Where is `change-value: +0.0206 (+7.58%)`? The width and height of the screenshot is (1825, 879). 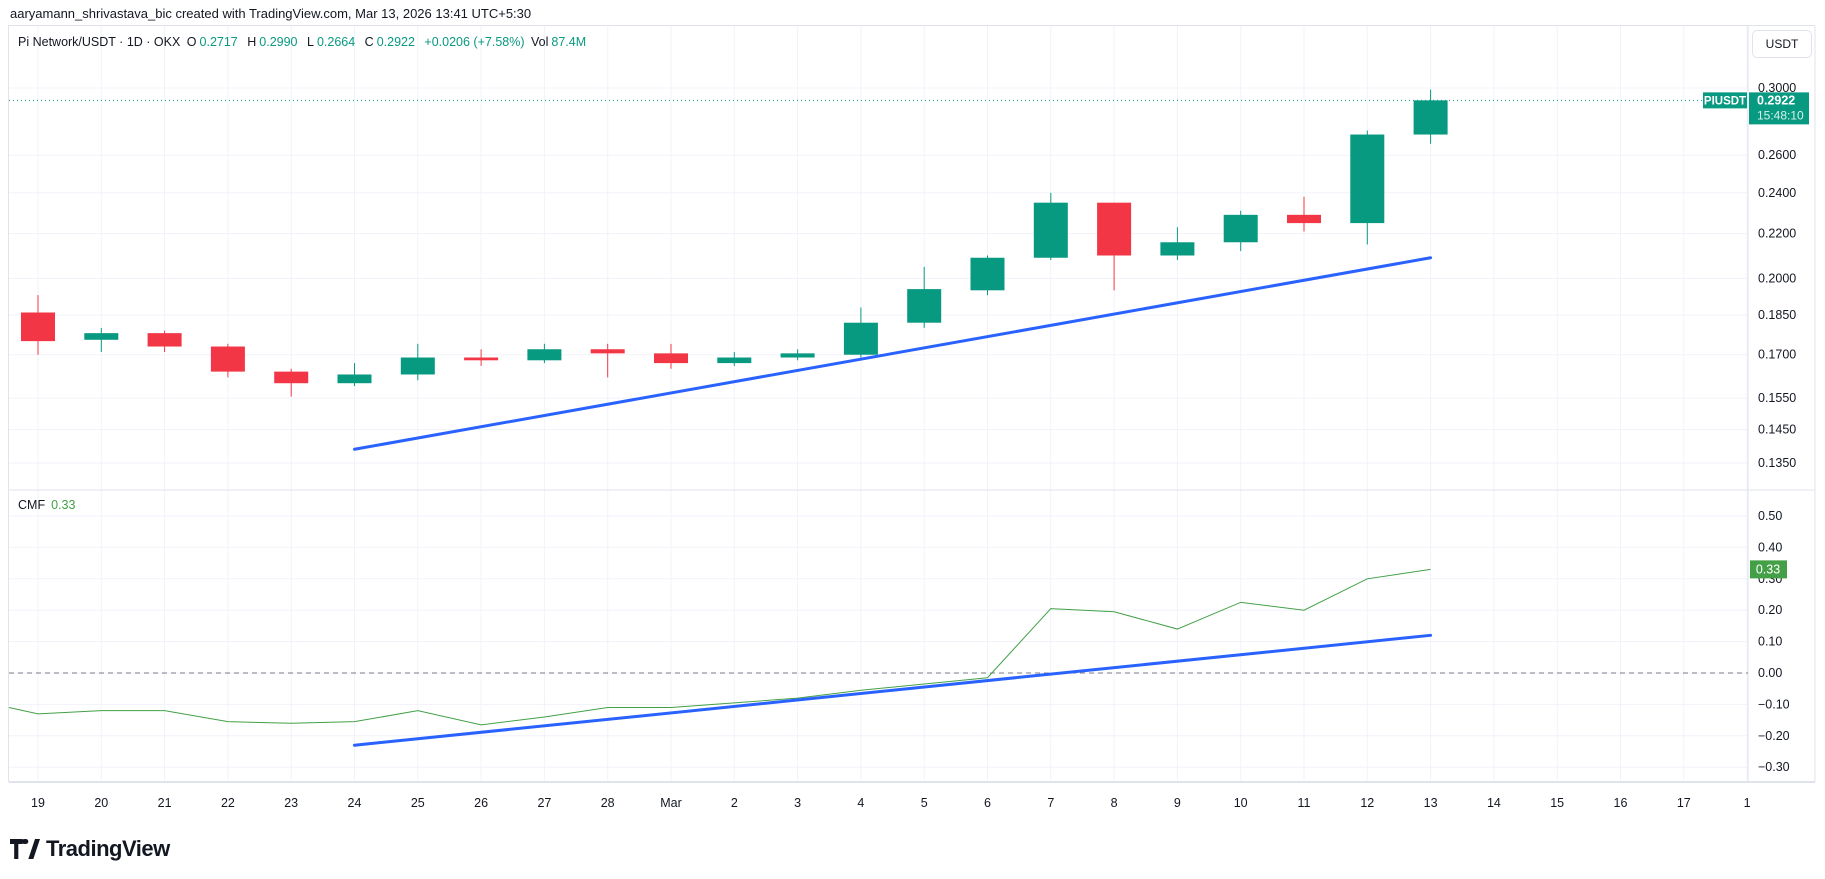
change-value: +0.0206 (+7.58%) is located at coordinates (474, 42).